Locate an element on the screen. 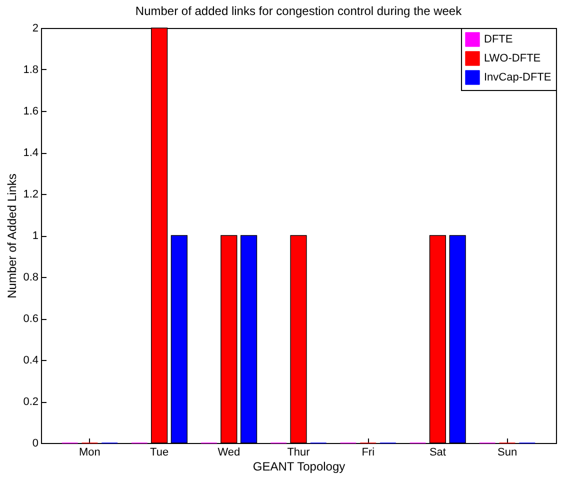 Image resolution: width=577 pixels, height=488 pixels. legend-label: LWO-DFTE is located at coordinates (512, 58).